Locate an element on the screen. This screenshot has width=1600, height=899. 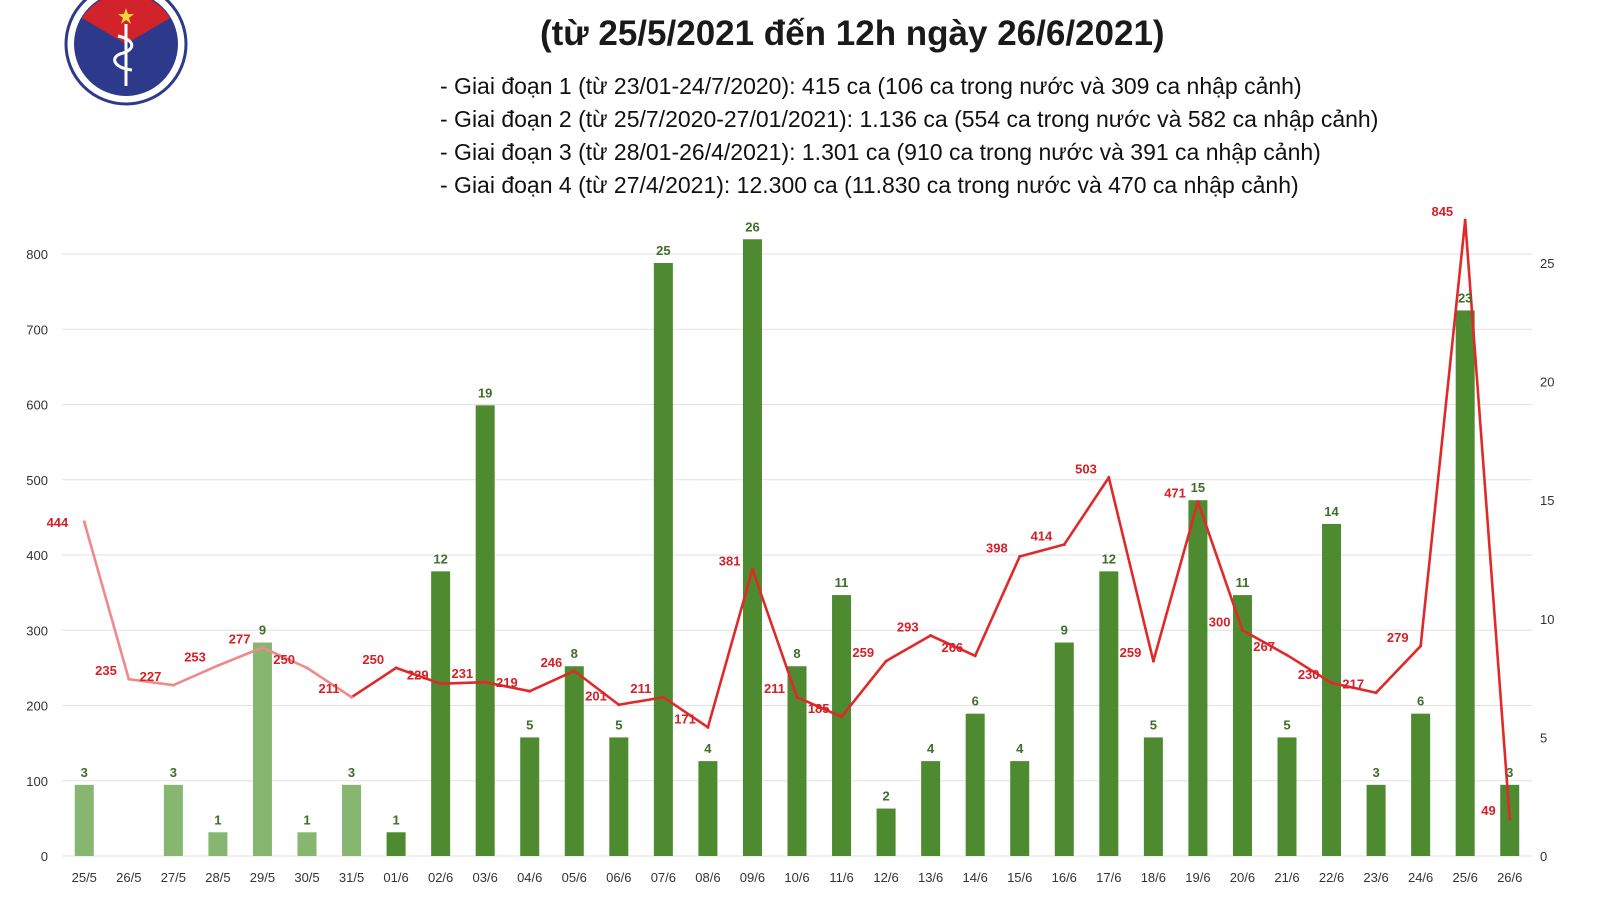
x-tick: 05/6 is located at coordinates (574, 877).